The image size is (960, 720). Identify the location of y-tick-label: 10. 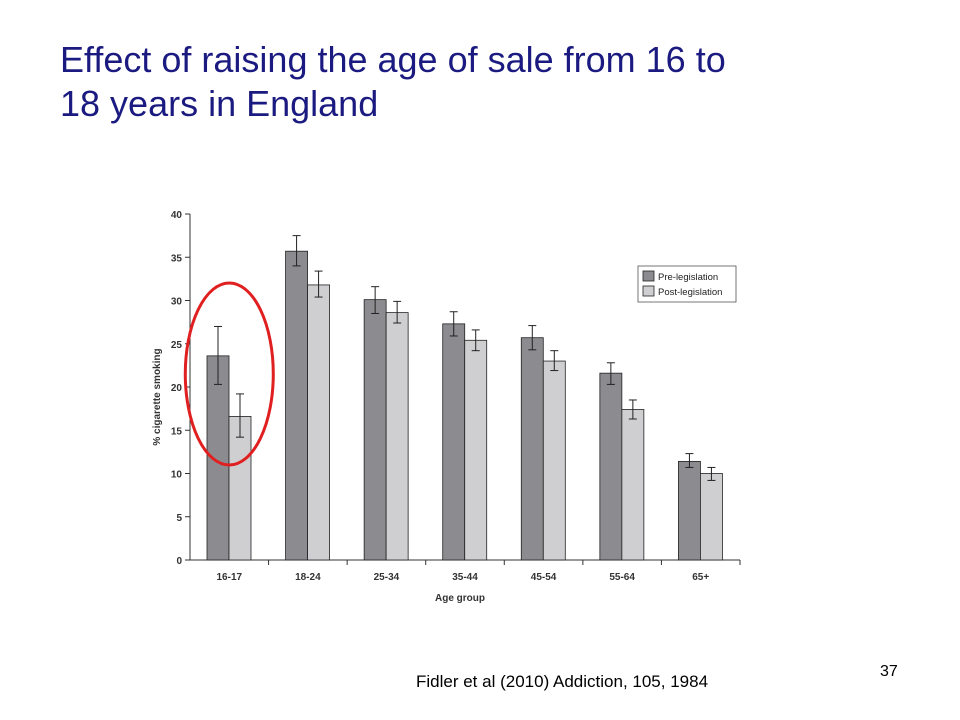
(177, 475).